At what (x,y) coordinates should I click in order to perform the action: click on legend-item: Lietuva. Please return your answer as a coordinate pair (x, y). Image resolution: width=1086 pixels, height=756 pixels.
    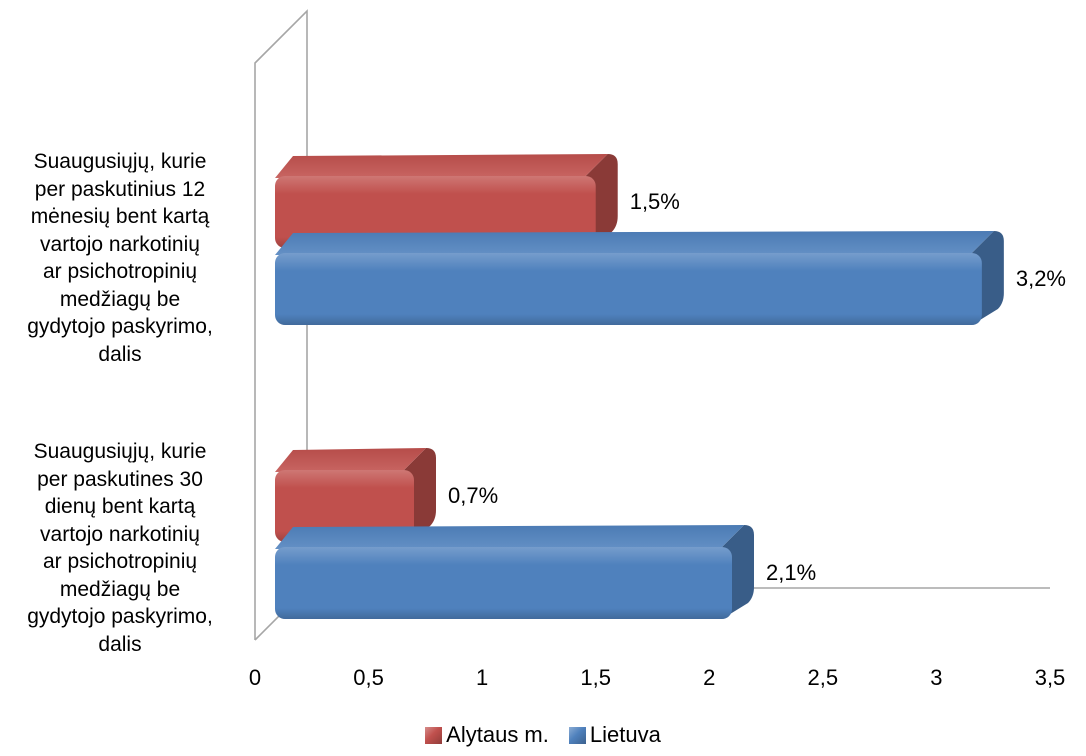
    Looking at the image, I should click on (614, 735).